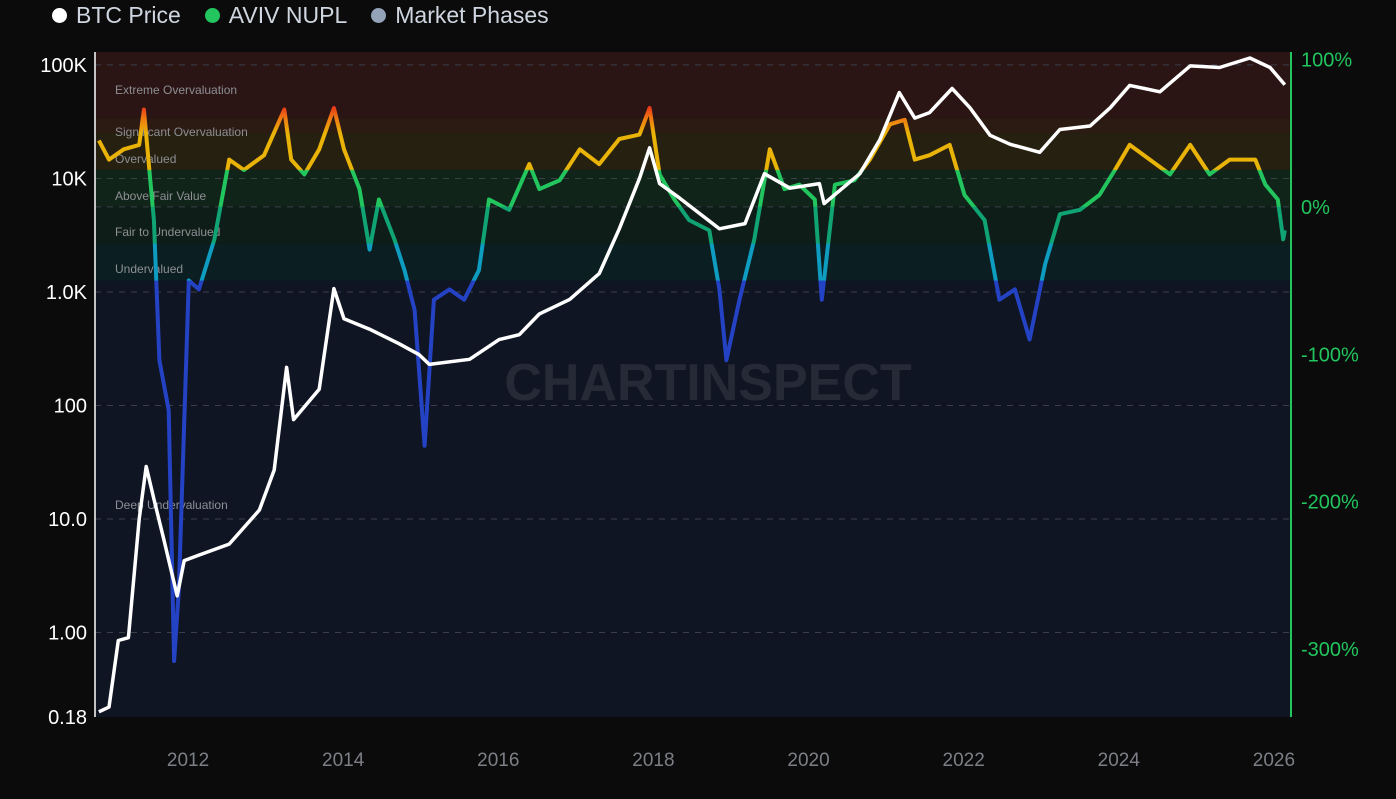 The height and width of the screenshot is (799, 1396). What do you see at coordinates (1326, 60) in the screenshot?
I see `right-axis-tick-label: 100%` at bounding box center [1326, 60].